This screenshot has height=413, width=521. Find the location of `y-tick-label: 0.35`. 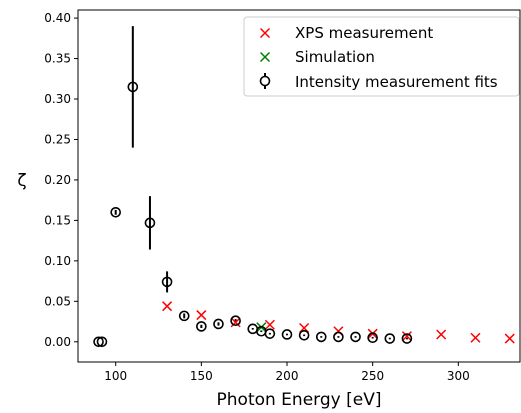

y-tick-label: 0.35 is located at coordinates (57, 59).